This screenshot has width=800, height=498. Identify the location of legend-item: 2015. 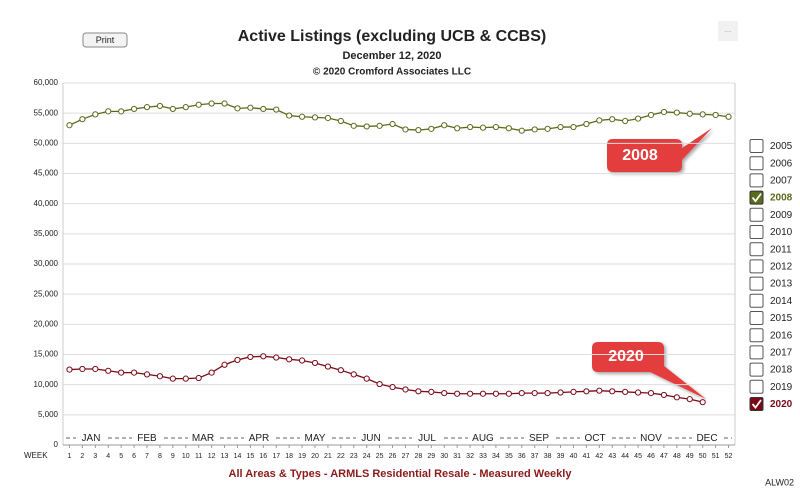
(771, 318).